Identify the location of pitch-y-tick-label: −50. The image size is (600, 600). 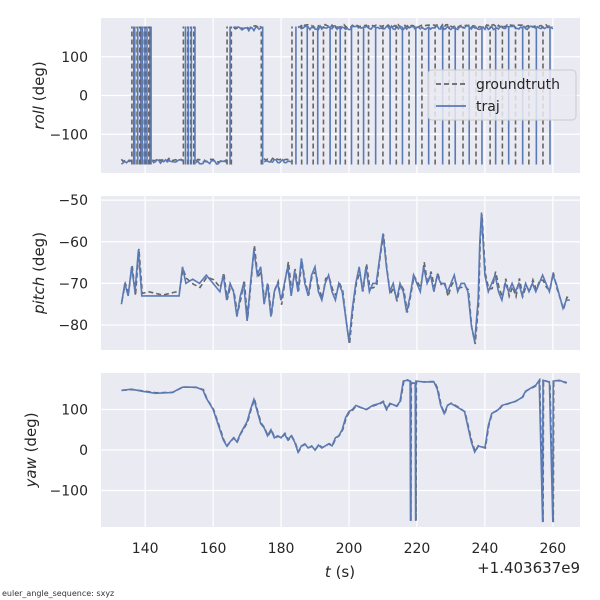
(73, 201).